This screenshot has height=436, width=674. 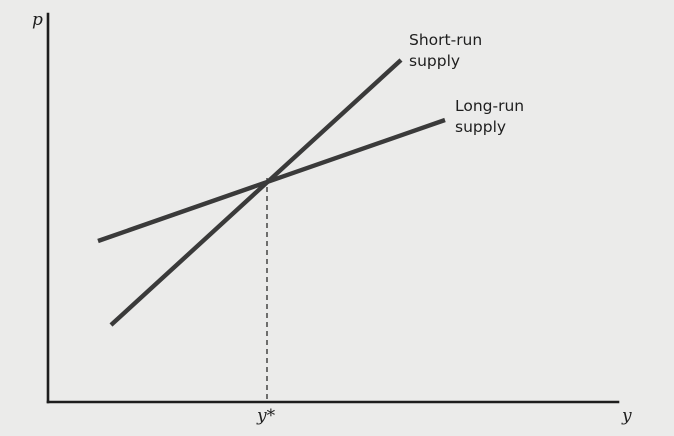 I want to click on y-axis-label: p, so click(x=37, y=20).